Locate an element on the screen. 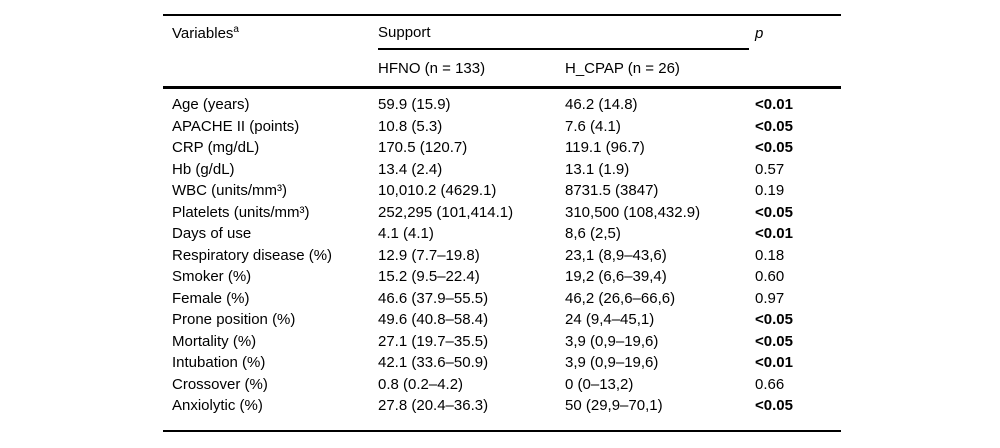 This screenshot has height=448, width=1000. variable-cell: Crossover (%) is located at coordinates (220, 384).